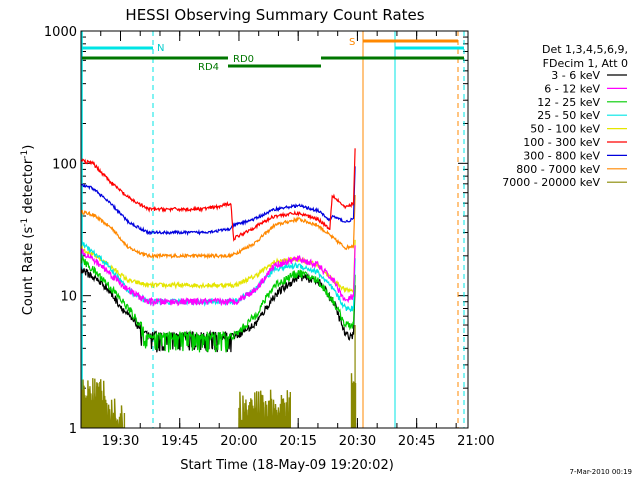  I want to click on chart-title: HESSI Observing Summary Count Rates, so click(274, 15).